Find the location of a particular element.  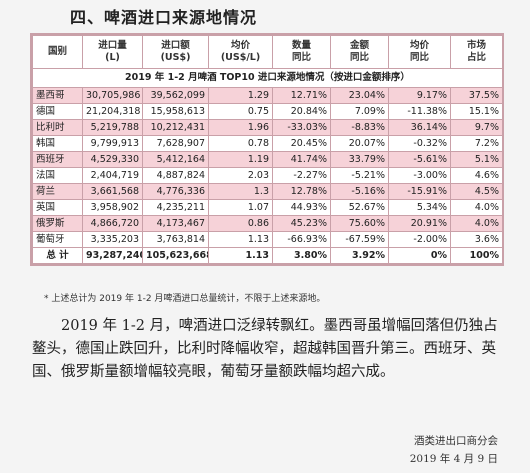

cell-vol-yoy: 20.84% is located at coordinates (301, 111).